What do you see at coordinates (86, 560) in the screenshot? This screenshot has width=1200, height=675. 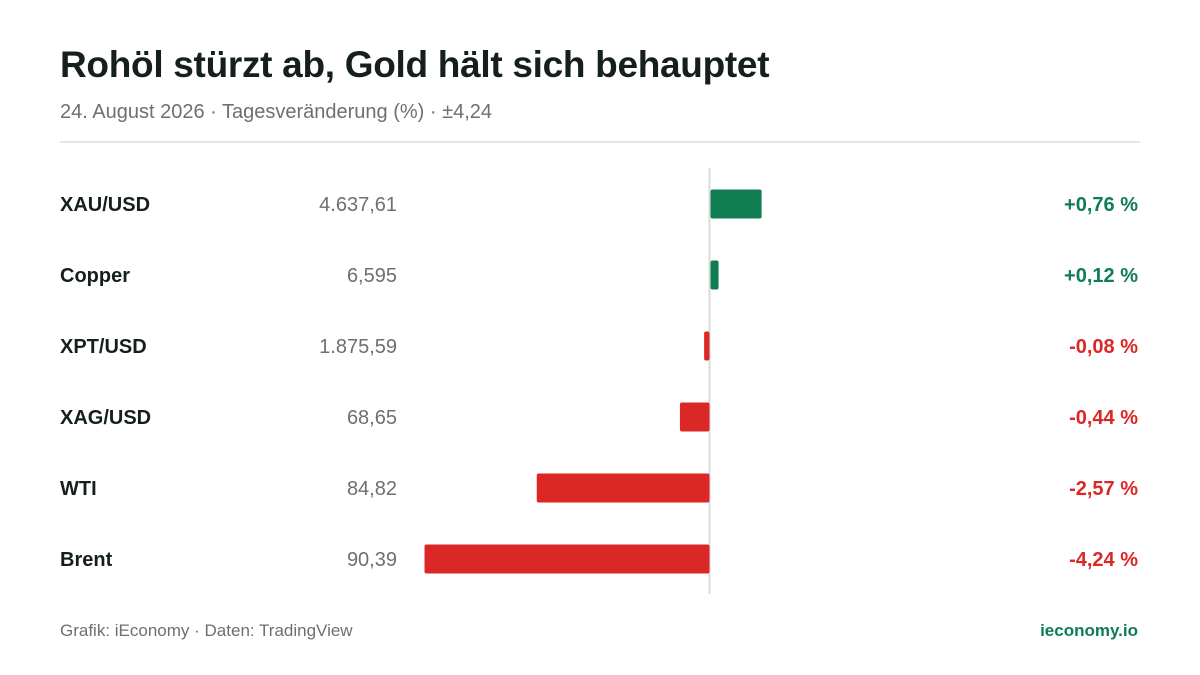 I see `category-label: Brent` at bounding box center [86, 560].